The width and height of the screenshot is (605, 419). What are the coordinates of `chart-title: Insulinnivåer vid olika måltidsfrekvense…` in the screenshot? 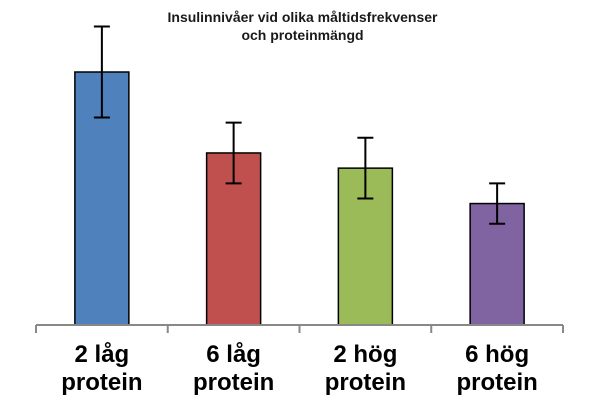 It's located at (302, 26).